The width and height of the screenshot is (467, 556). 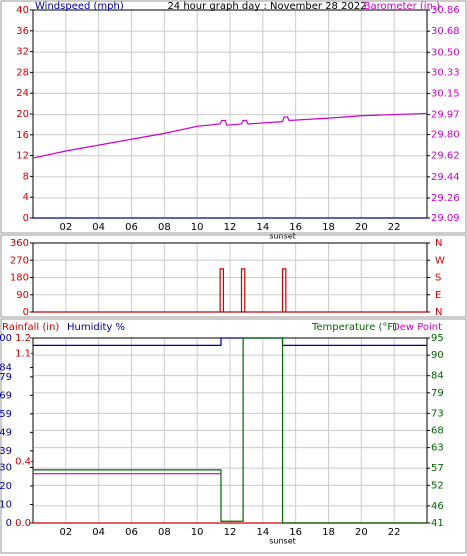 I want to click on y2-tick-label: 29.97, so click(x=445, y=115).